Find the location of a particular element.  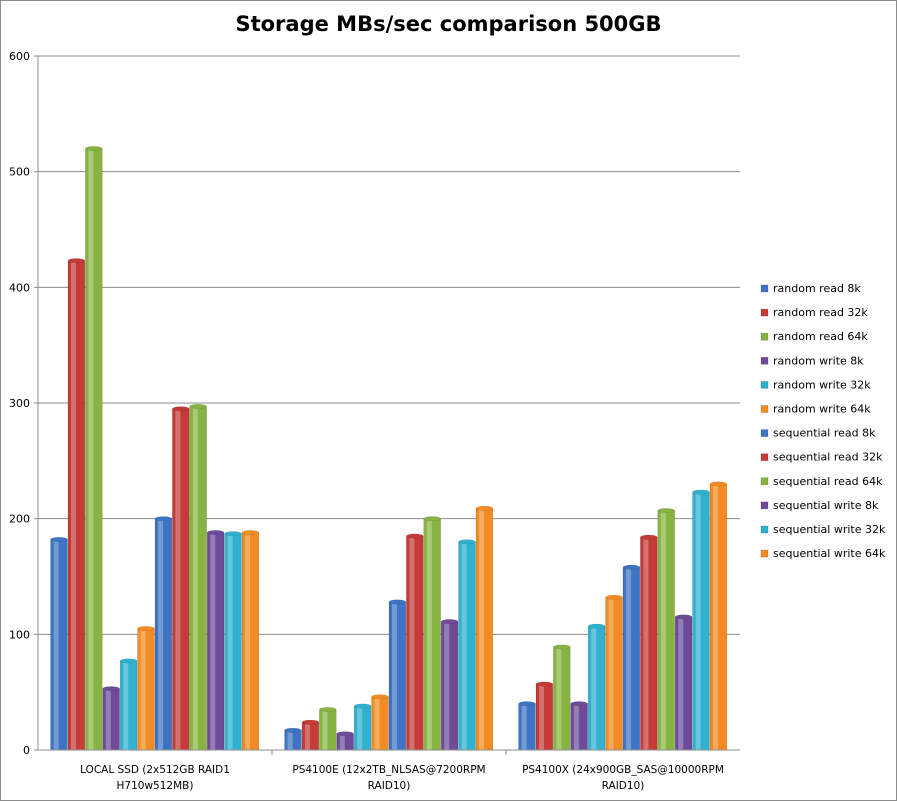

legend-label: random read 8k is located at coordinates (817, 288).